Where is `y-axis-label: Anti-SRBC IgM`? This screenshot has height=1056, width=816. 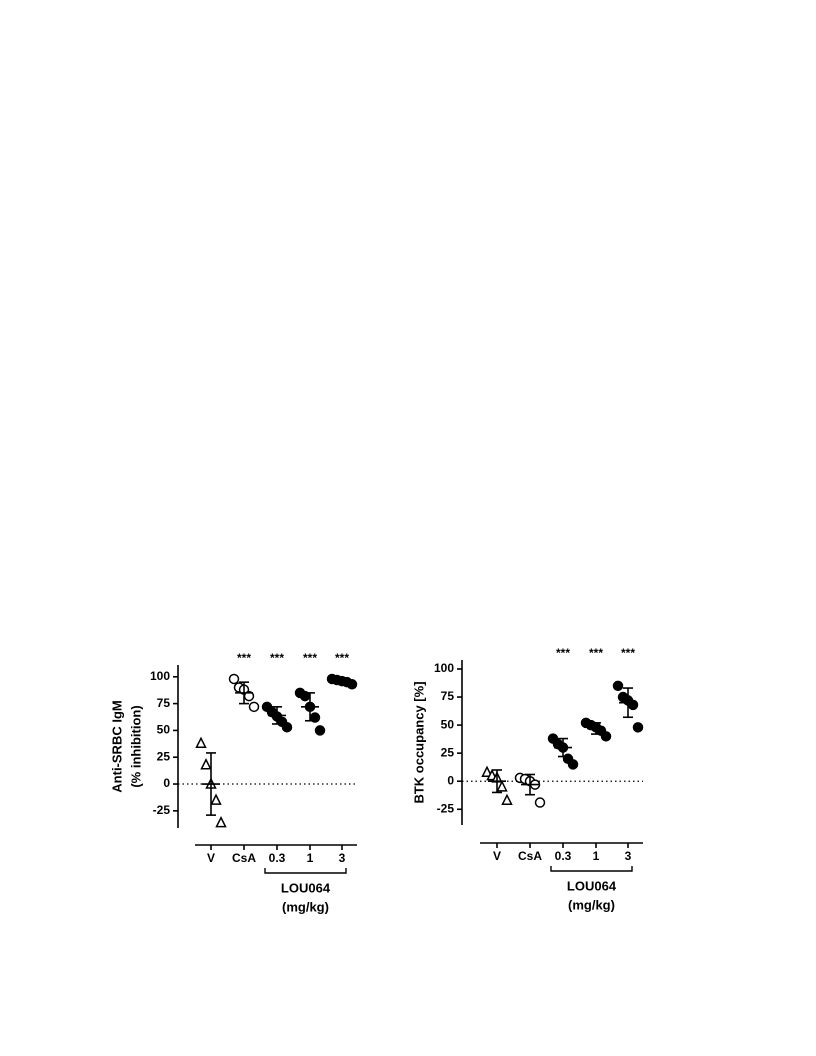 y-axis-label: Anti-SRBC IgM is located at coordinates (116, 746).